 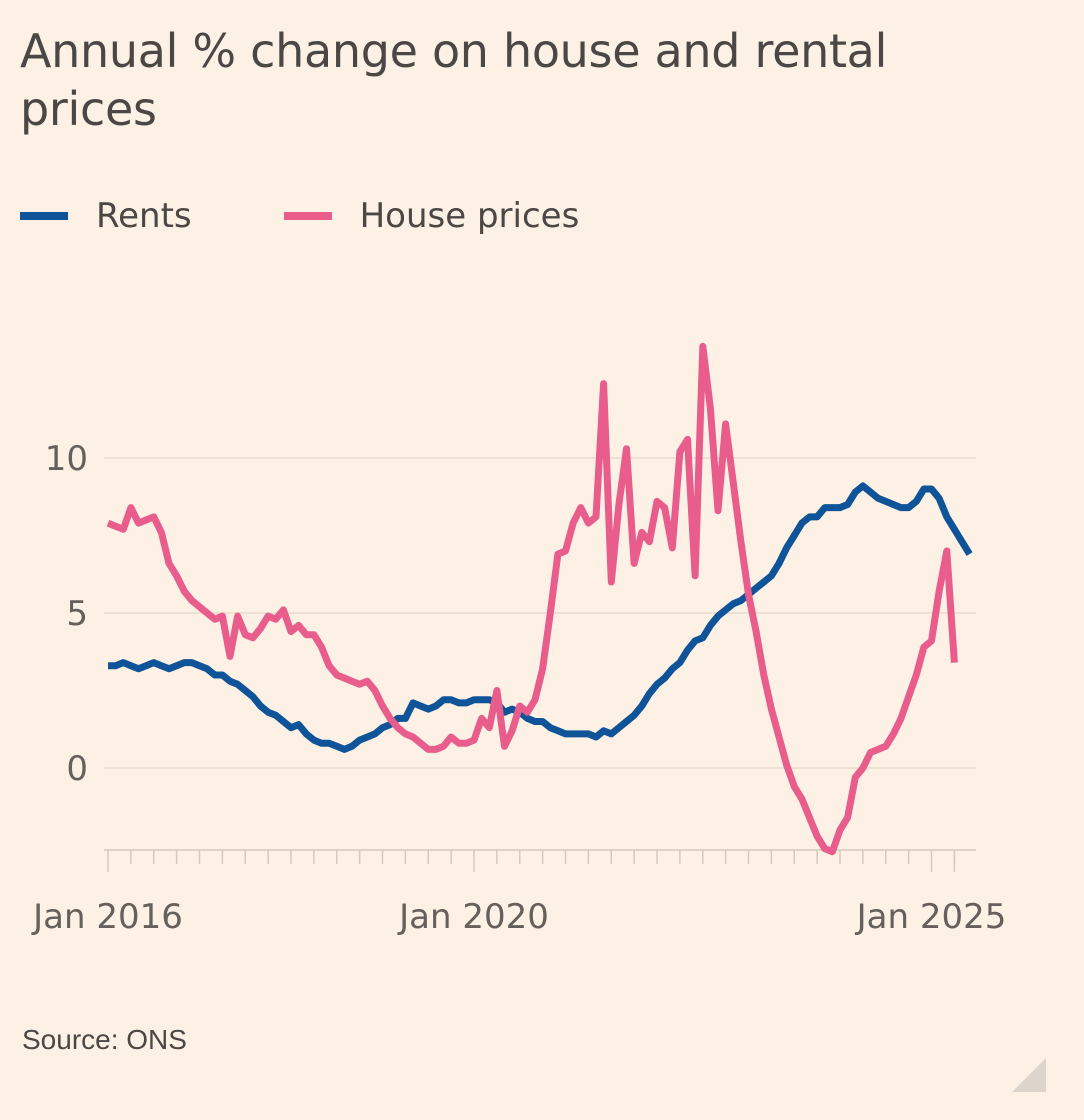 What do you see at coordinates (77, 614) in the screenshot?
I see `y-tick-label: 5` at bounding box center [77, 614].